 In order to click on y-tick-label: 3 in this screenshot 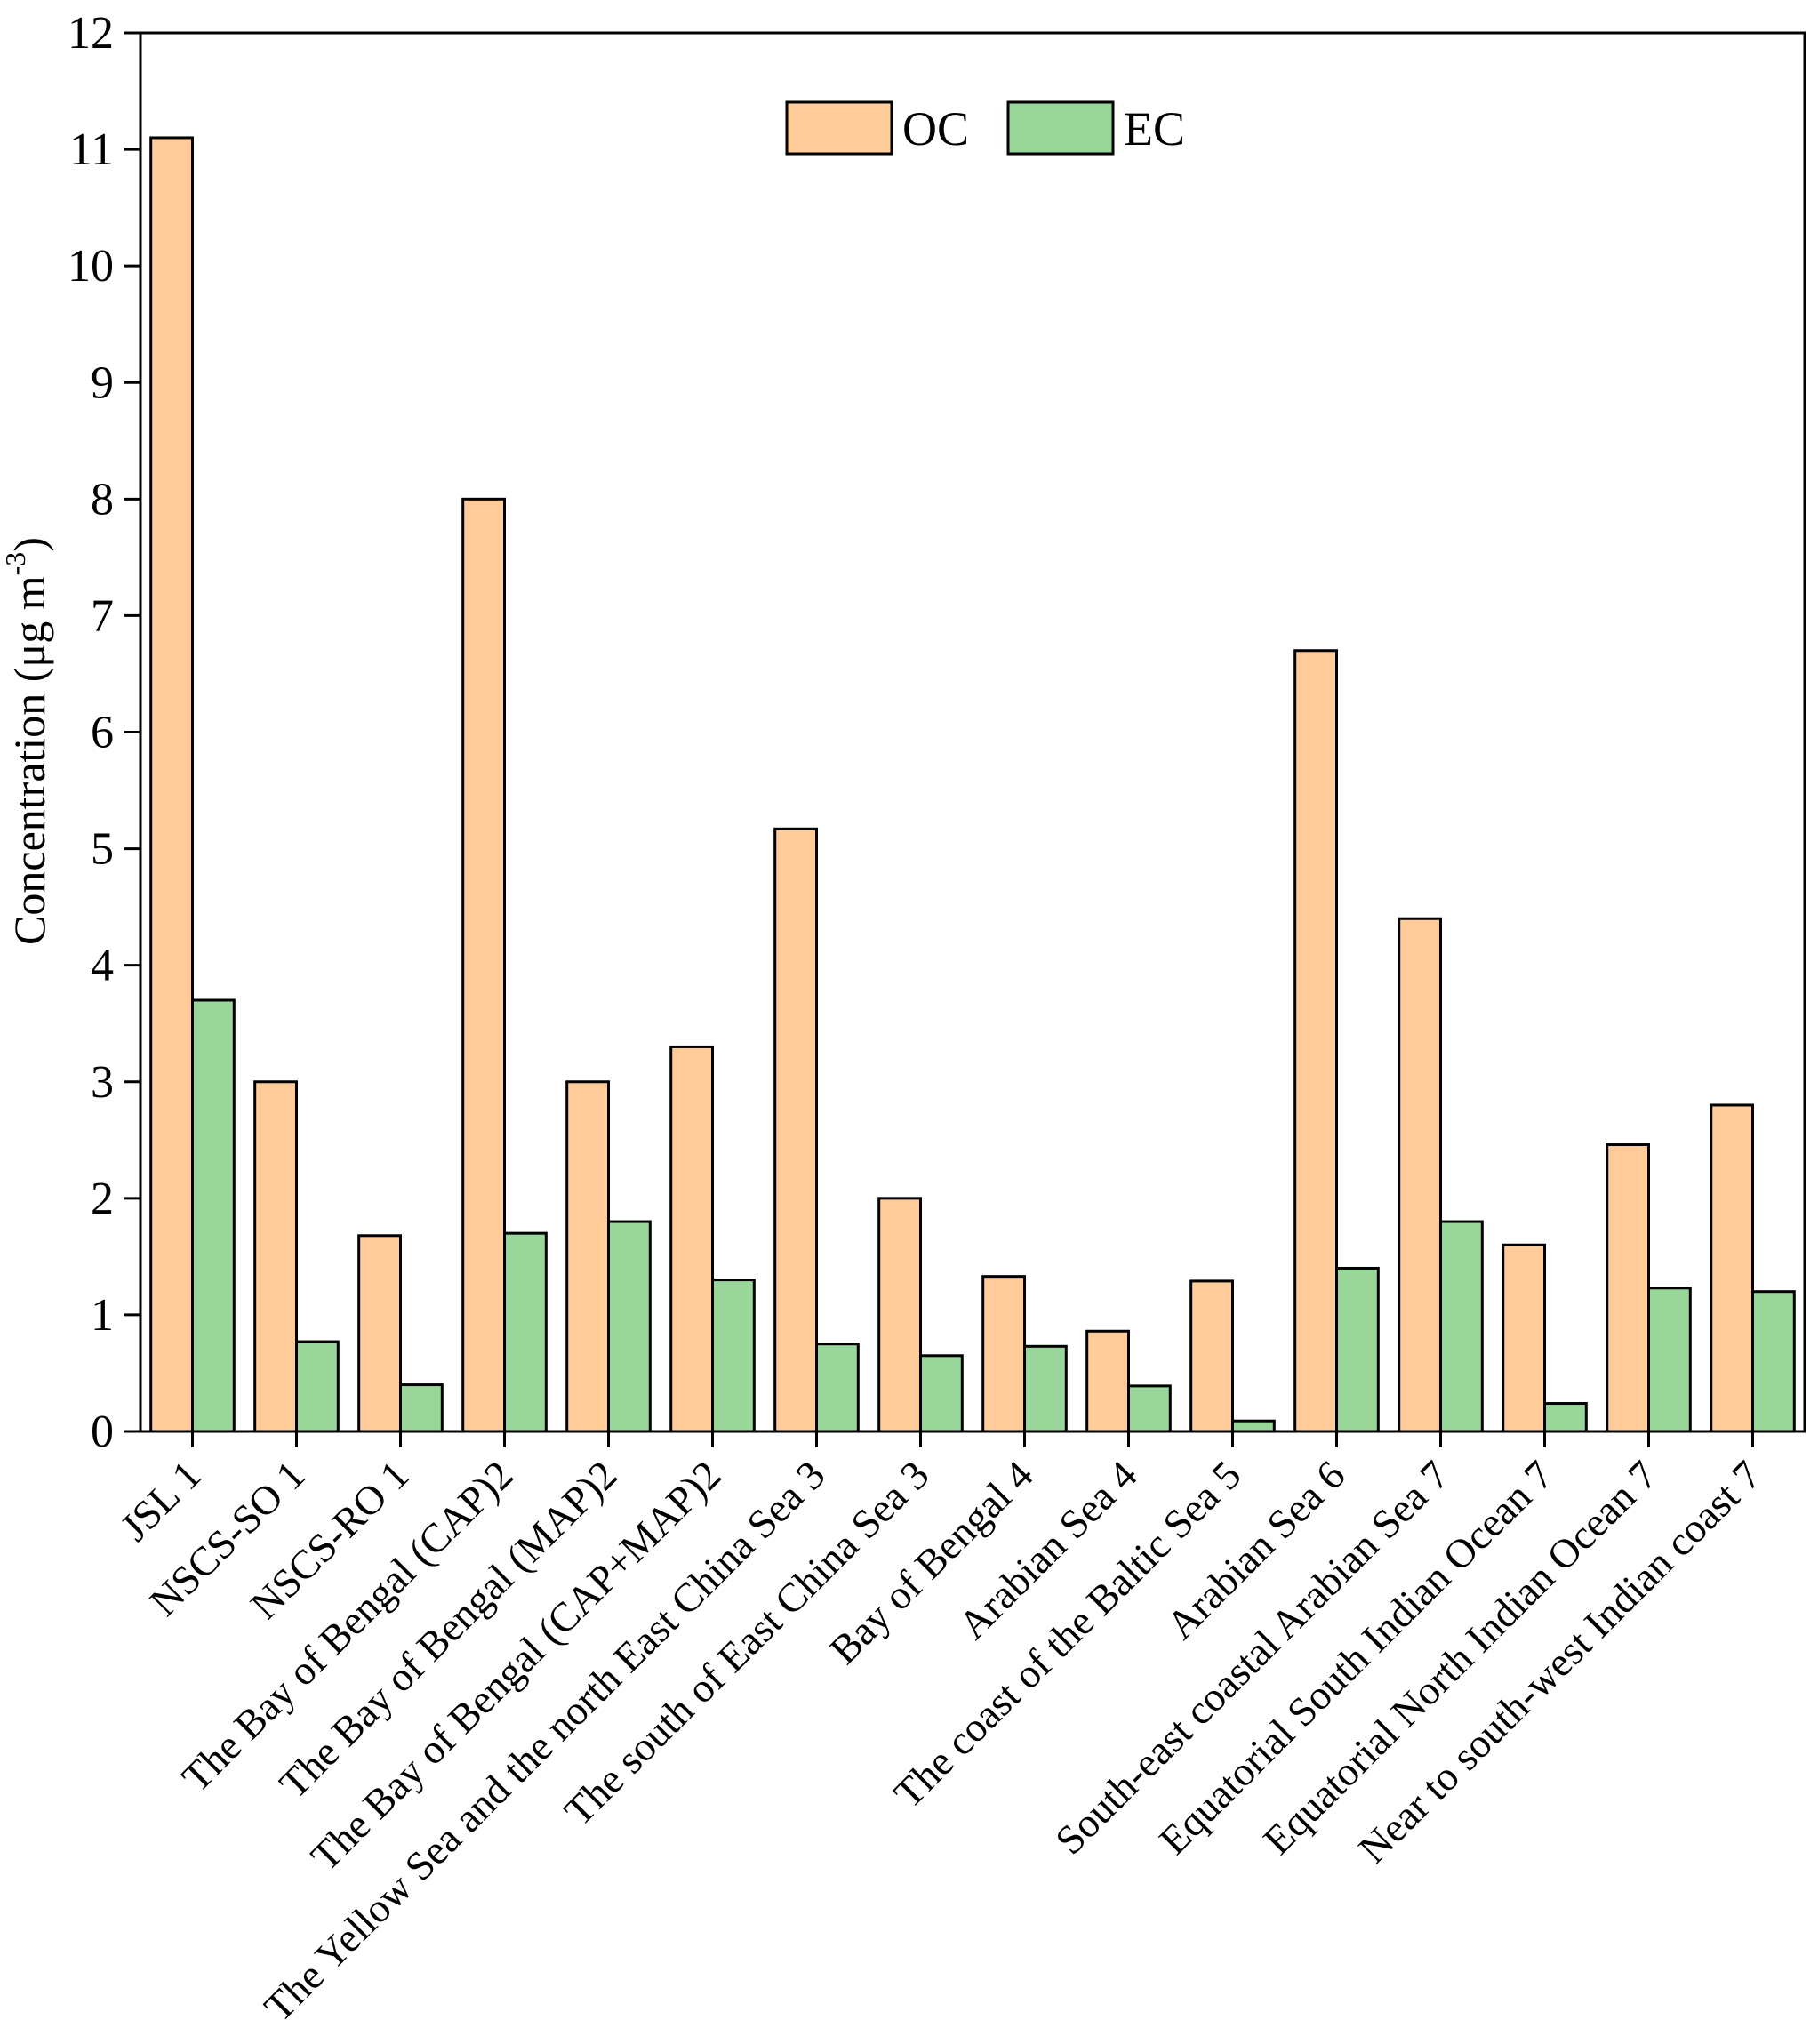, I will do `click(103, 1082)`.